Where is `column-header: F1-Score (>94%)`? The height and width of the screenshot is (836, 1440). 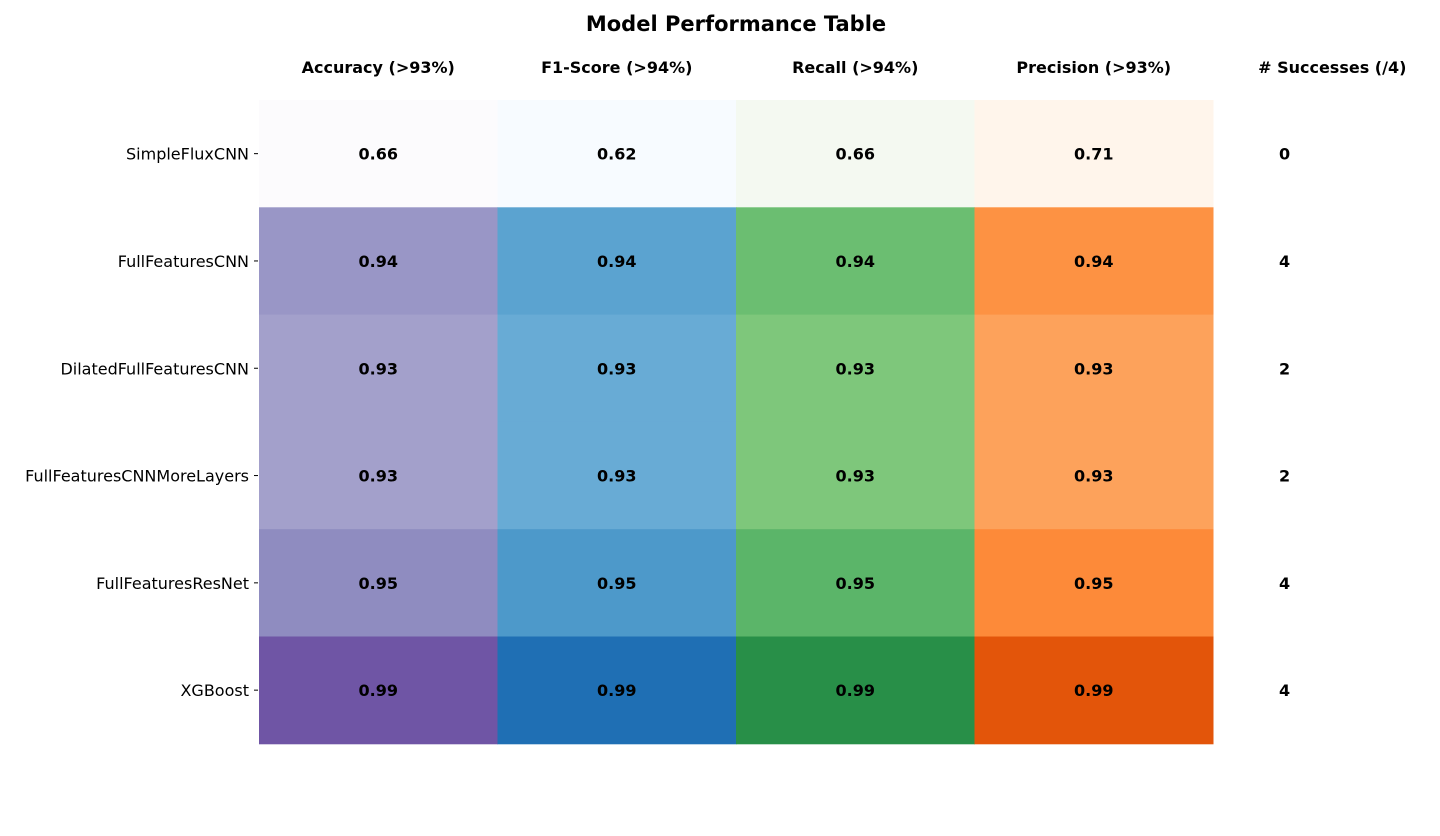
column-header: F1-Score (>94%) is located at coordinates (616, 67).